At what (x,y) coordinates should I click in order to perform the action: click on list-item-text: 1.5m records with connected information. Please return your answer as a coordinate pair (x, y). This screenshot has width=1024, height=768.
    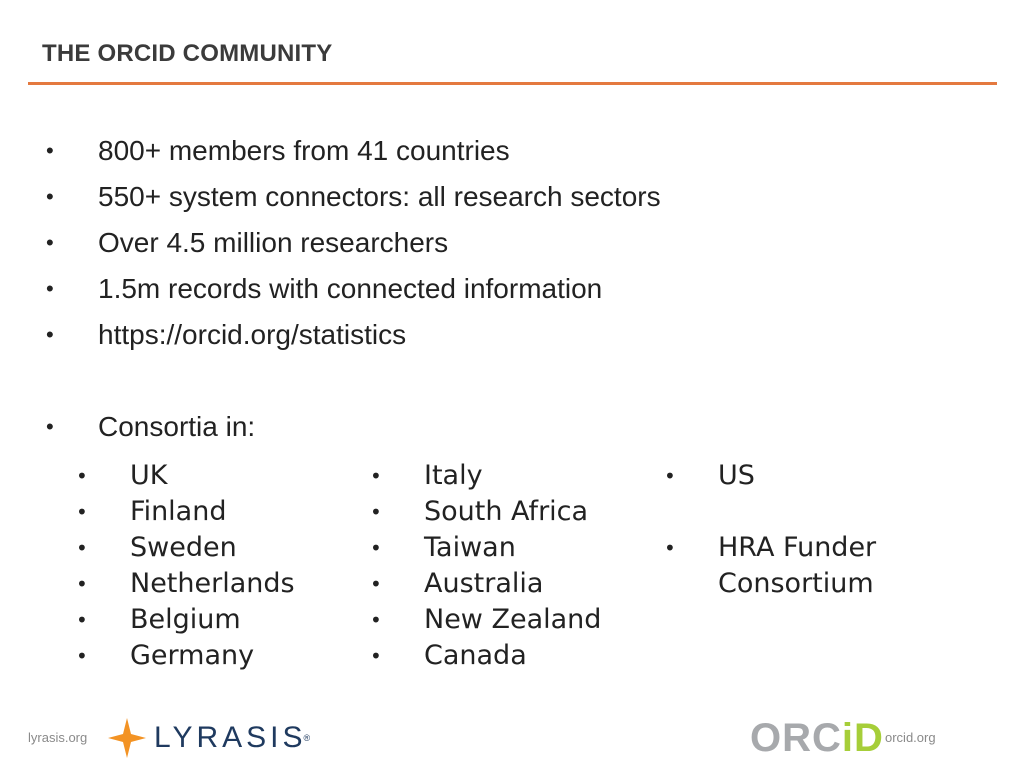
    Looking at the image, I should click on (350, 288).